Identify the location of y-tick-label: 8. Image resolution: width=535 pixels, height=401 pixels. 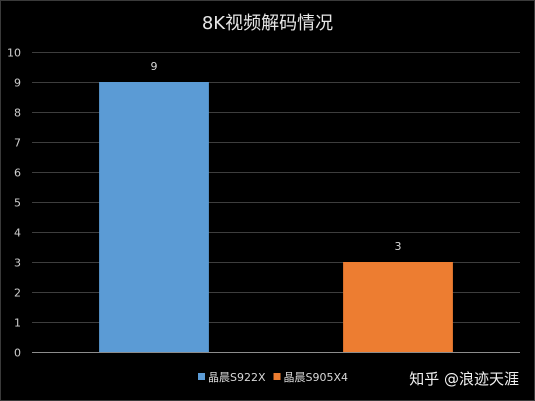
(17, 113).